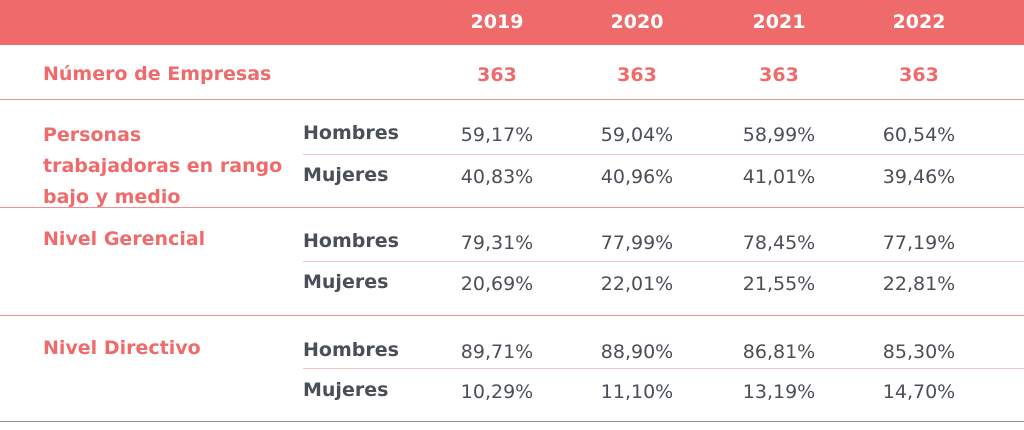 Image resolution: width=1024 pixels, height=430 pixels. Describe the element at coordinates (779, 22) in the screenshot. I see `column-header-2021: 2021` at that location.